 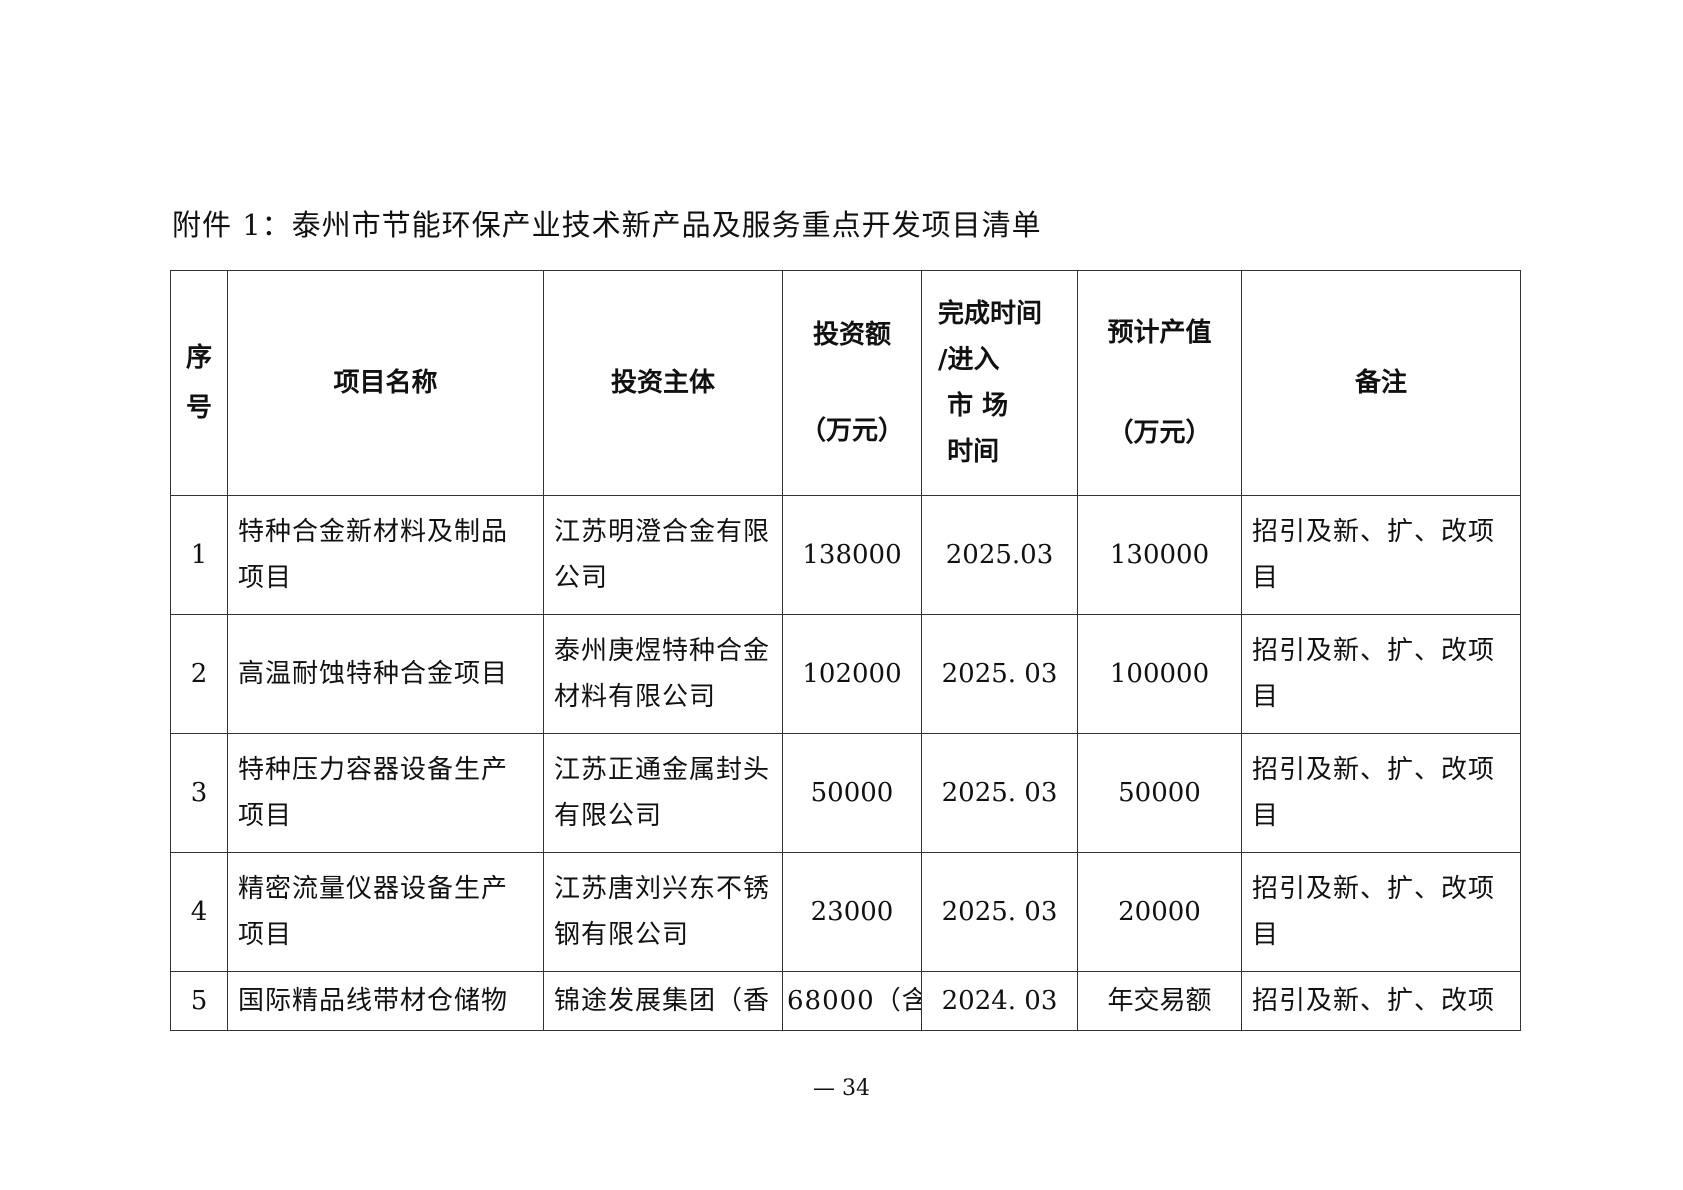 I want to click on header-entity: 投资主体, so click(x=663, y=383).